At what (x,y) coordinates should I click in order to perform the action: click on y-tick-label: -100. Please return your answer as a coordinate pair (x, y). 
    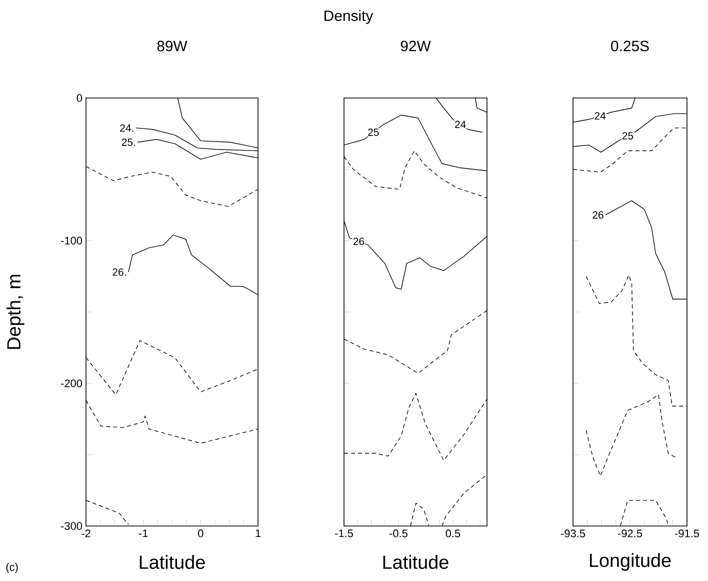
    Looking at the image, I should click on (71, 240).